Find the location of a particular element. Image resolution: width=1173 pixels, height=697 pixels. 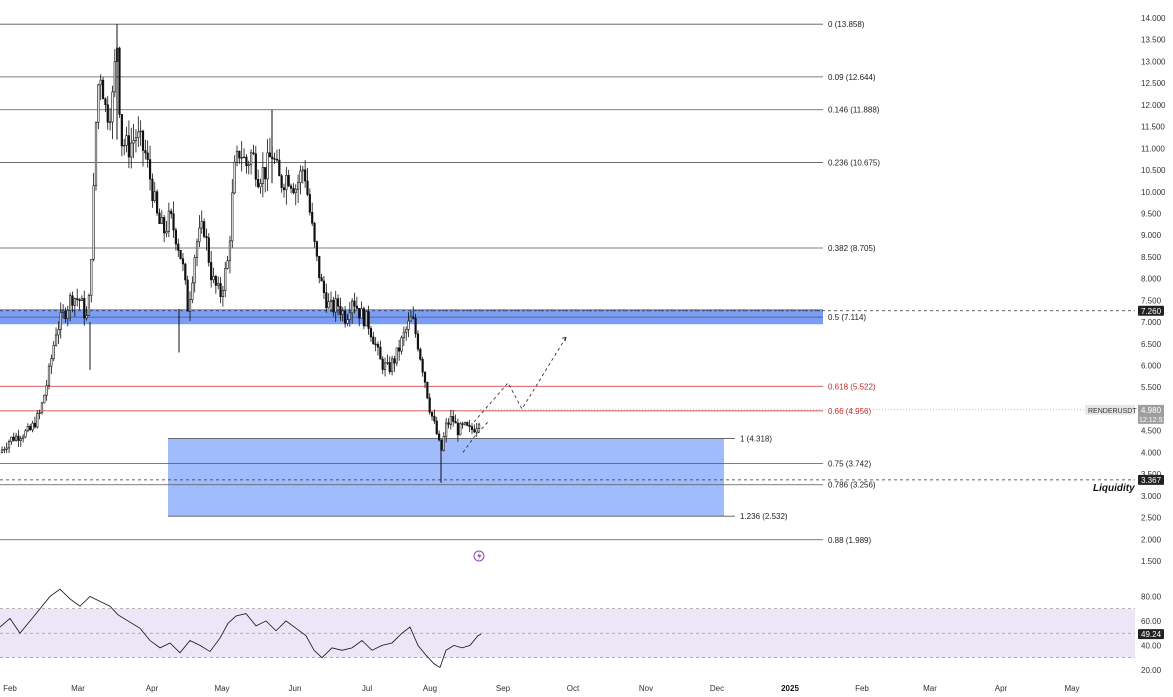

current-price-tag-bg is located at coordinates (1151, 414).